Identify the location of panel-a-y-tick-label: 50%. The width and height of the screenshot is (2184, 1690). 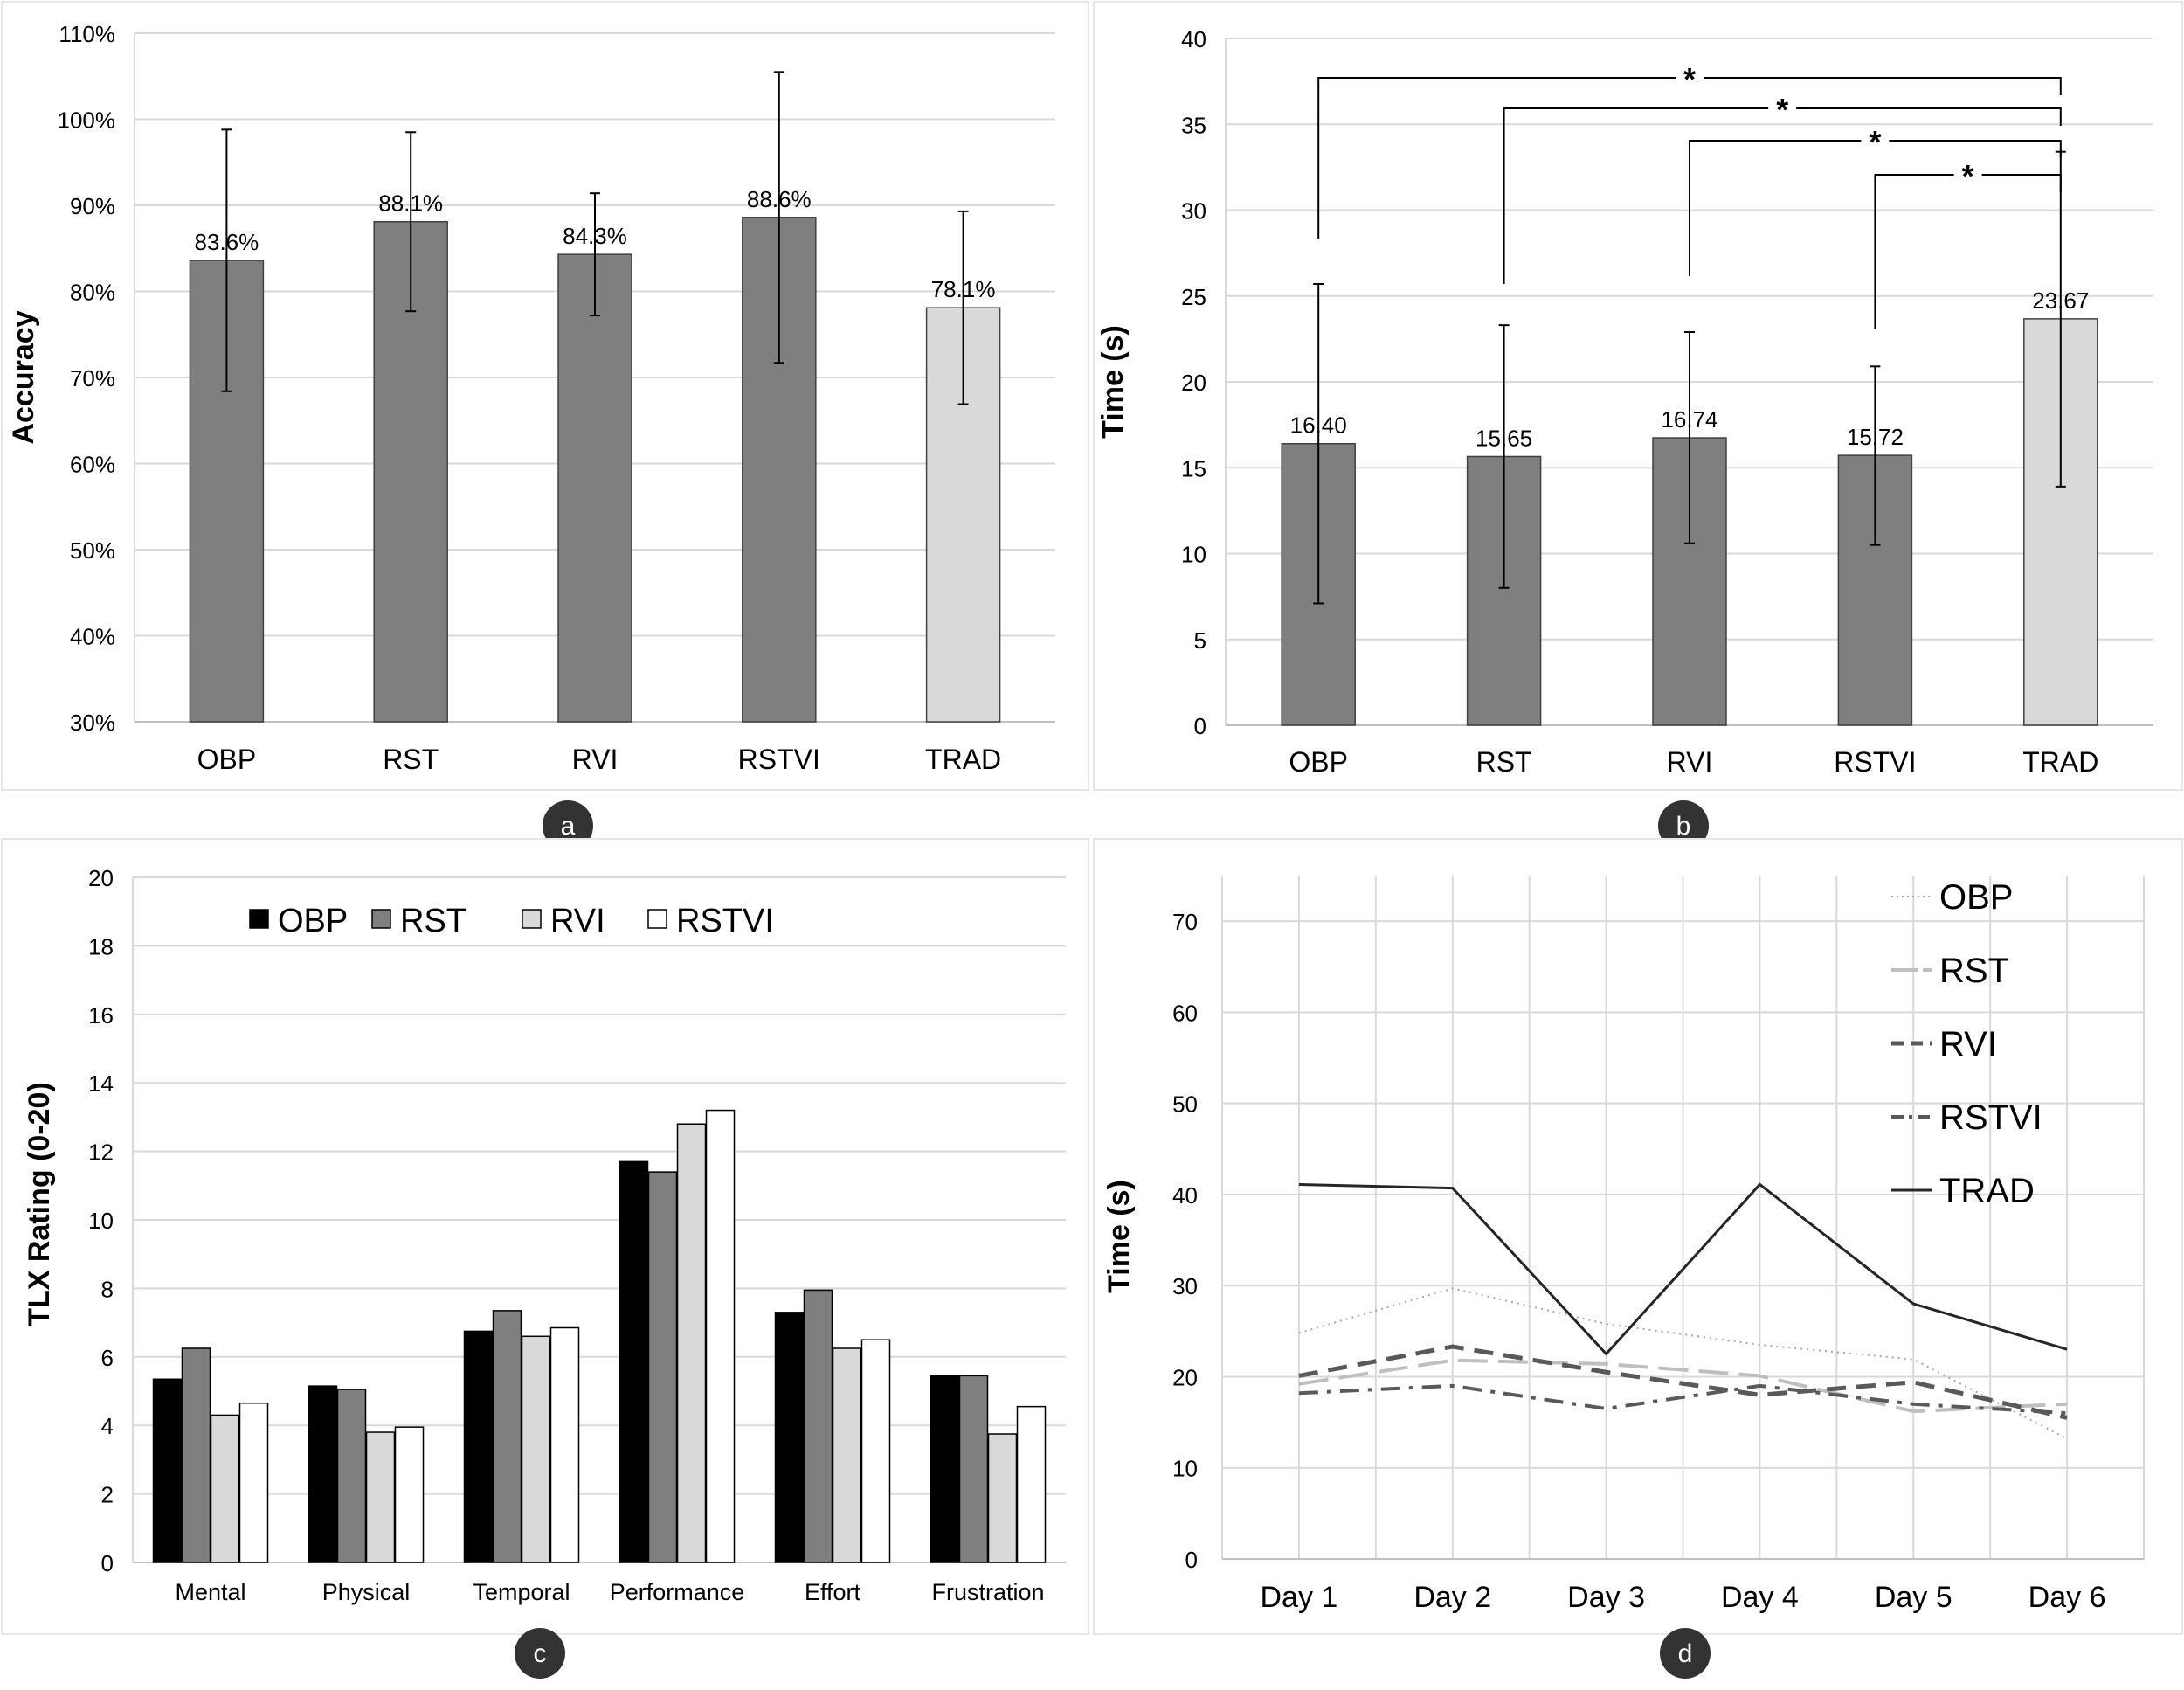
(92, 550).